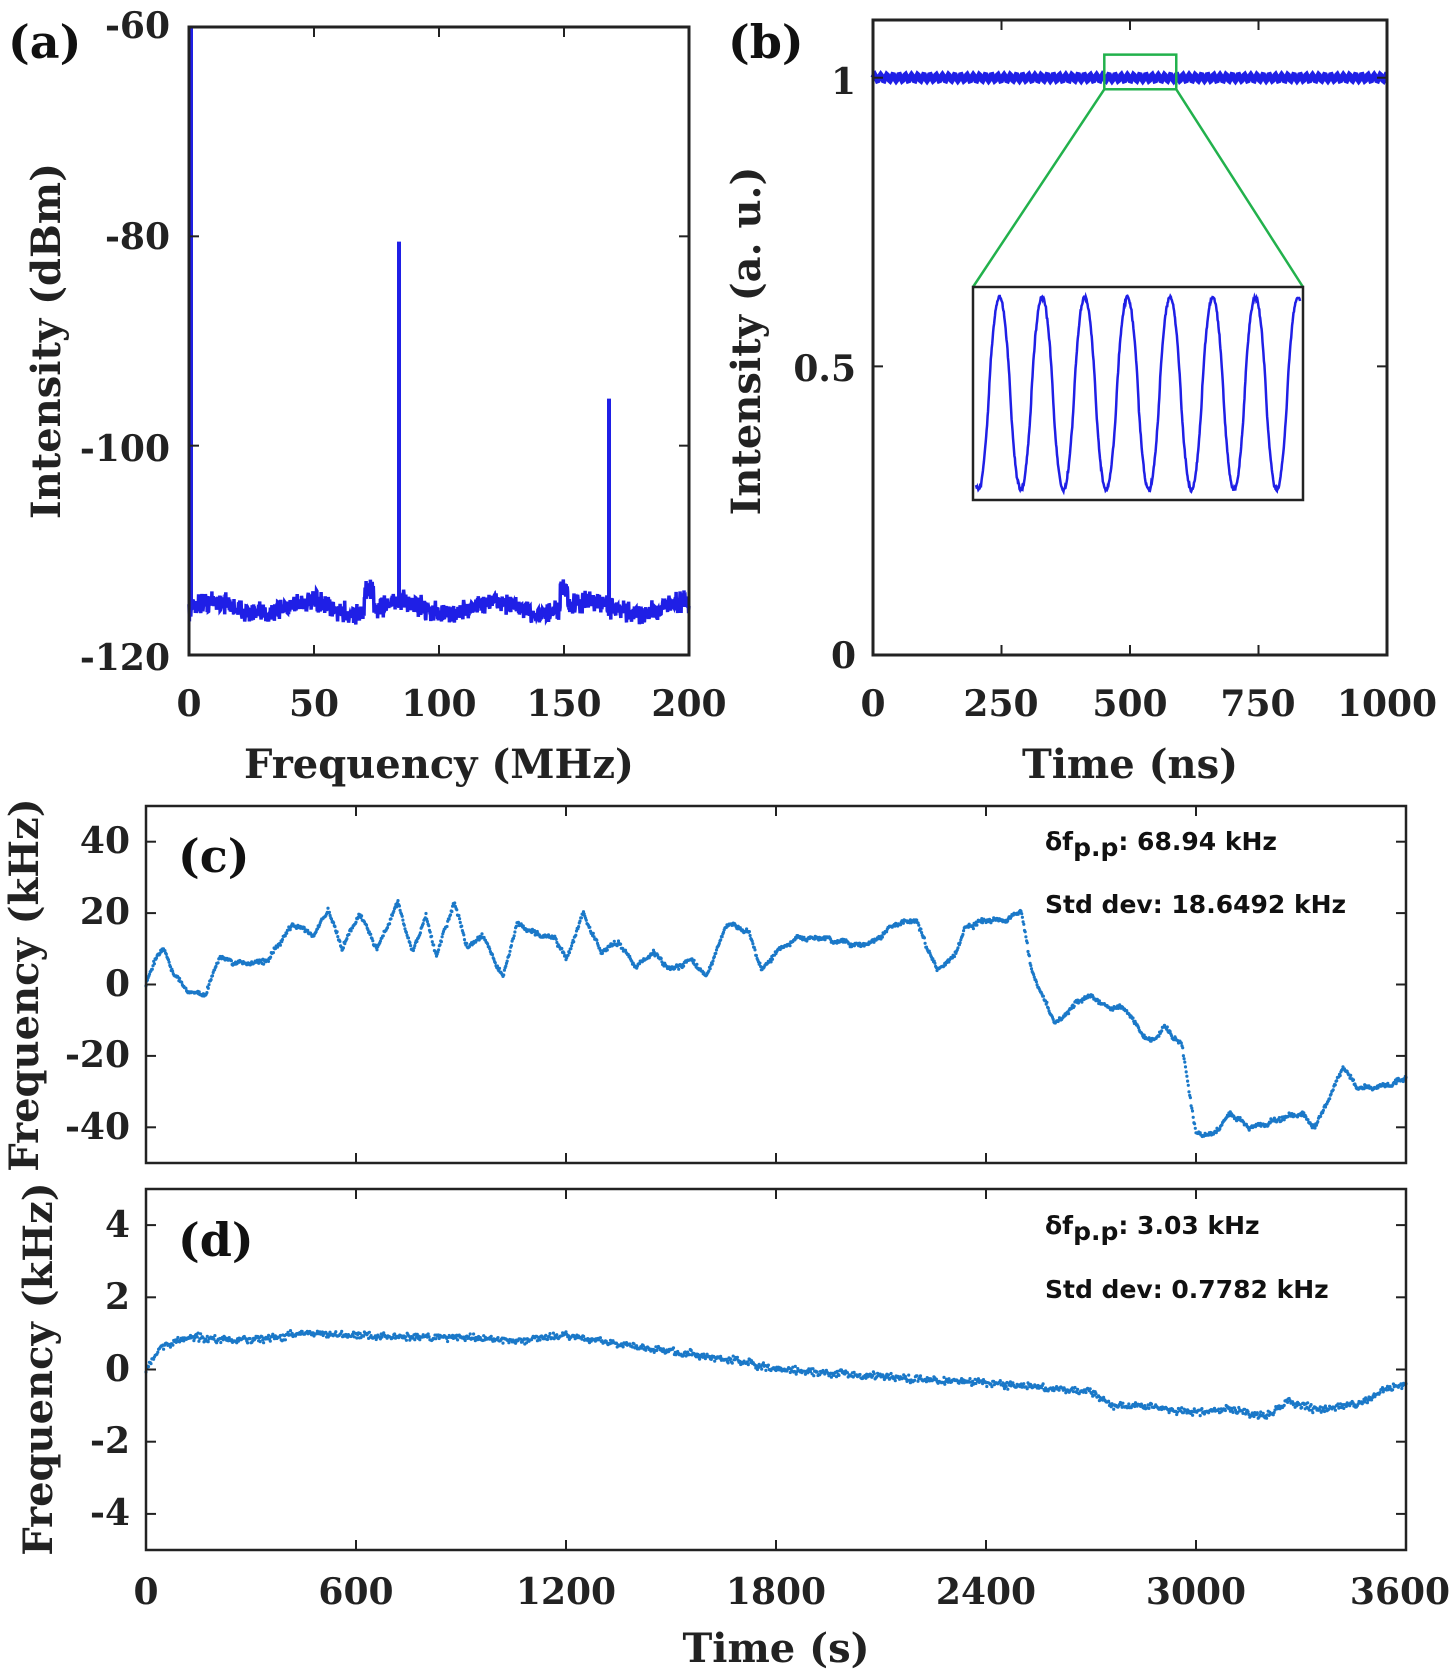 Image resolution: width=1456 pixels, height=1678 pixels. I want to click on panel-d-pp-symbol: δf, so click(1059, 1225).